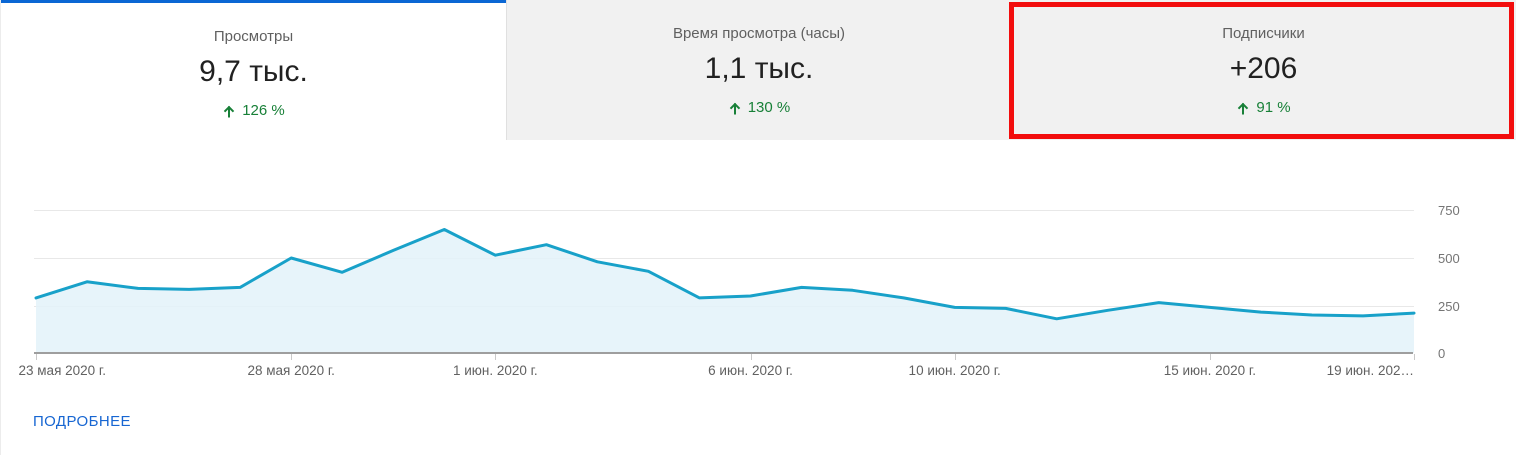 This screenshot has height=455, width=1516. I want to click on tab-subscribers: Подписчики +206 91 %, so click(1263, 70).